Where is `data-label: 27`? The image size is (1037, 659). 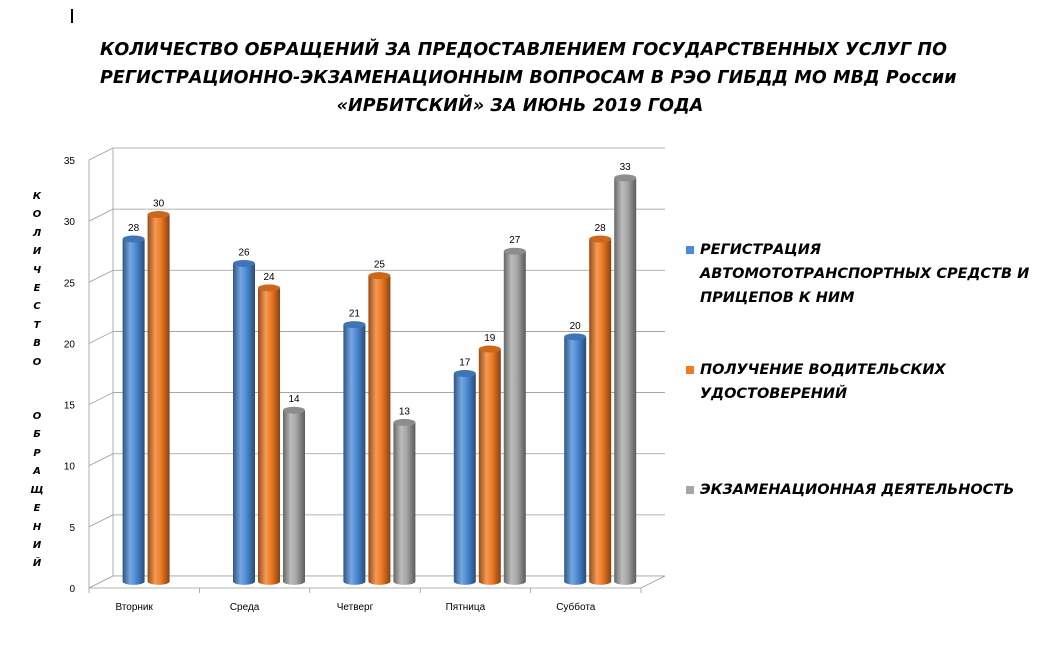 data-label: 27 is located at coordinates (515, 240).